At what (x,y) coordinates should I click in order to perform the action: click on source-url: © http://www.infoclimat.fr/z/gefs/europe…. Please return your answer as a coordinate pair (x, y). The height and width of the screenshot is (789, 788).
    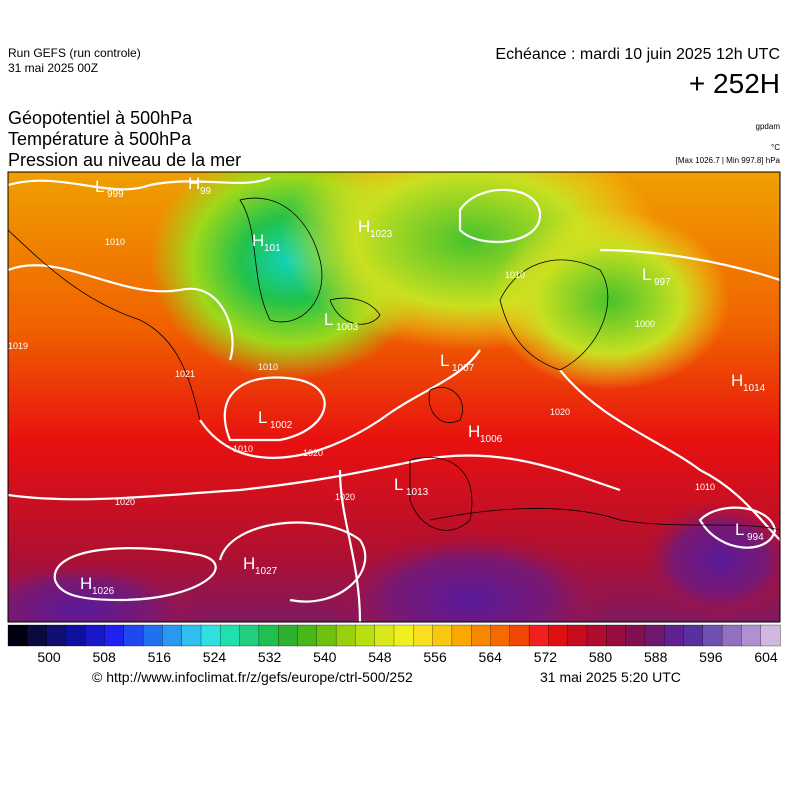
    Looking at the image, I should click on (252, 677).